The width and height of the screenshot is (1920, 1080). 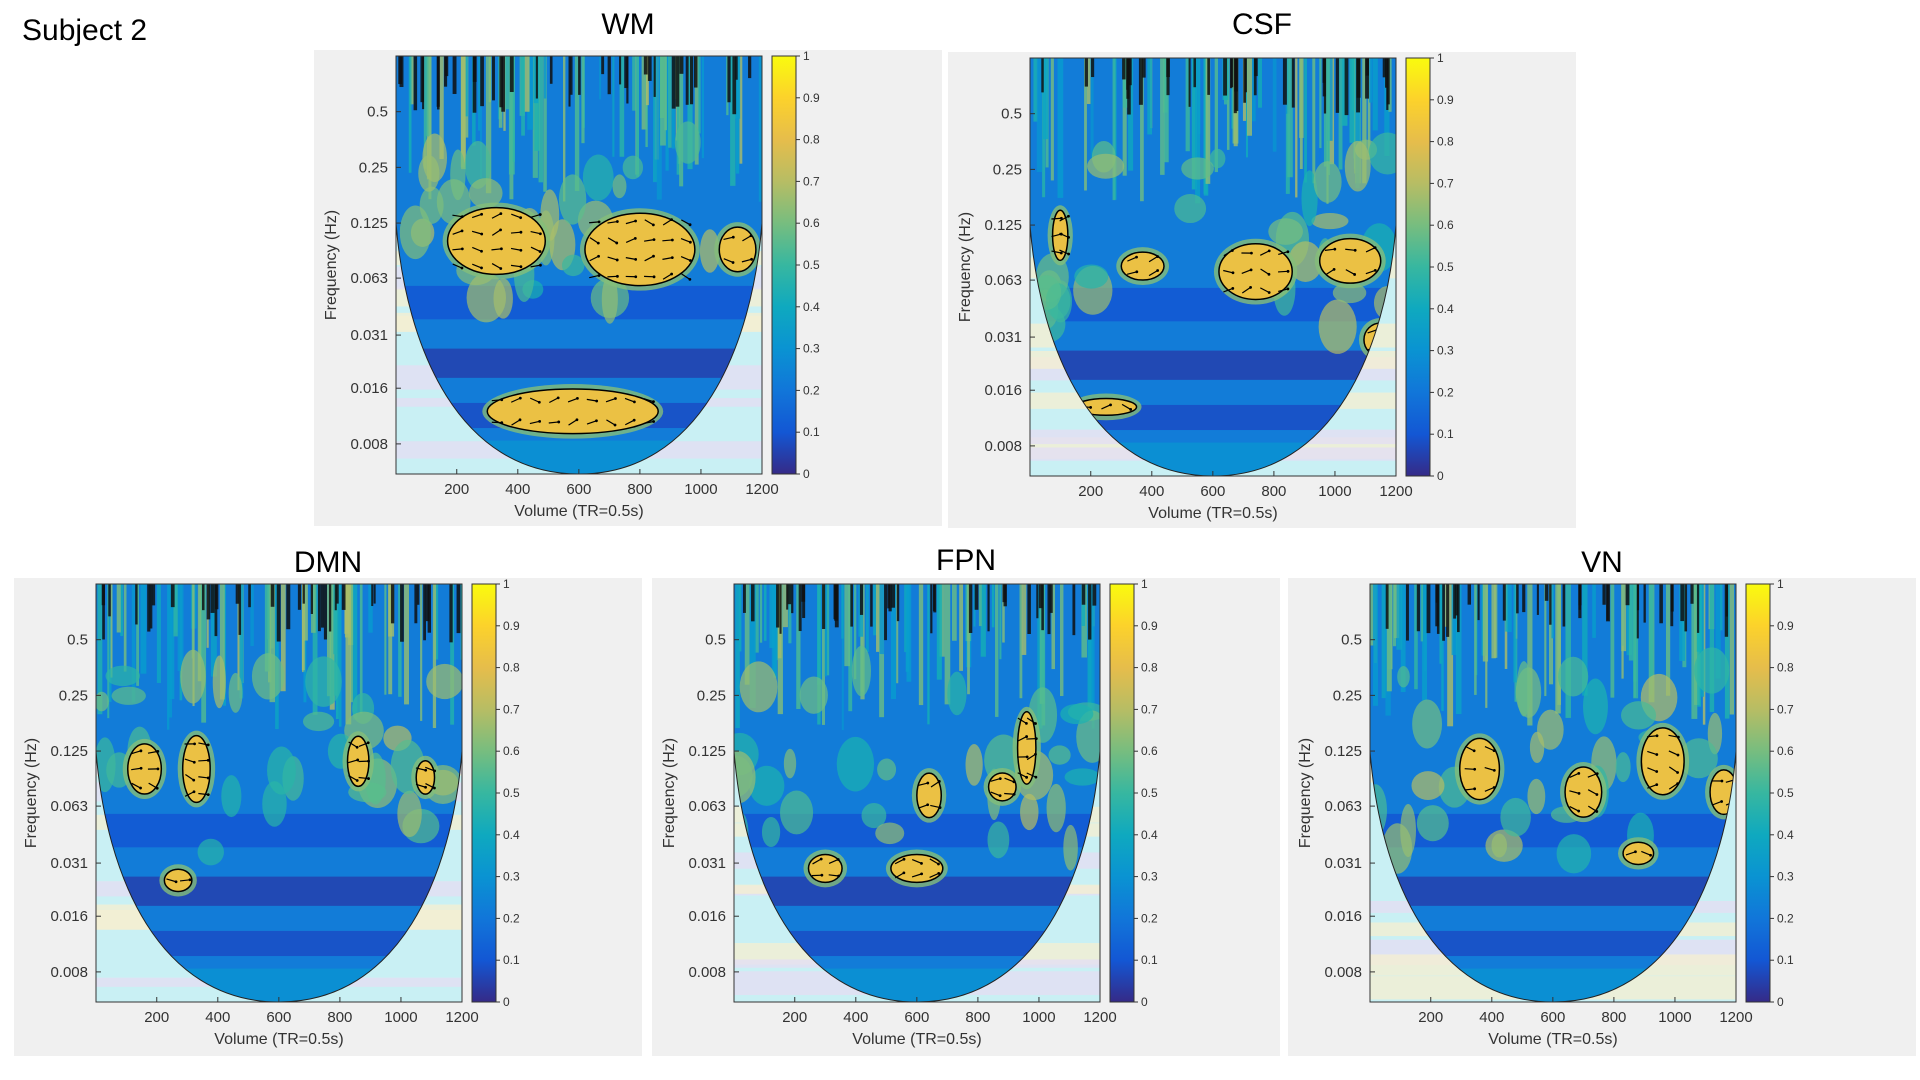 What do you see at coordinates (1602, 562) in the screenshot?
I see `chart-title-vn: VN` at bounding box center [1602, 562].